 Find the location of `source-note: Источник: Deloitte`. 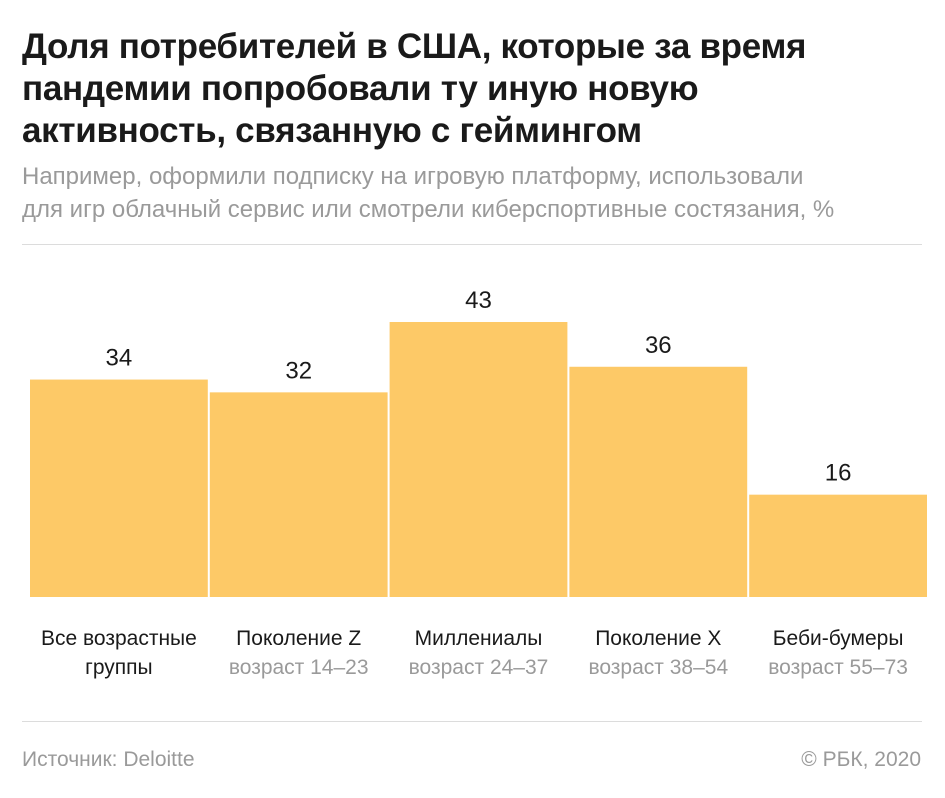

source-note: Источник: Deloitte is located at coordinates (108, 759).